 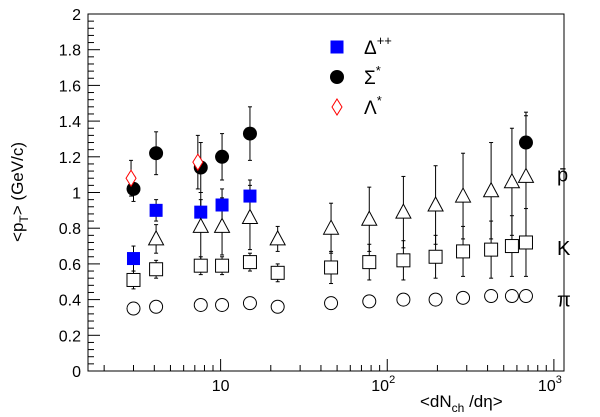 I want to click on y-tick-label: 1.8, so click(x=70, y=51).